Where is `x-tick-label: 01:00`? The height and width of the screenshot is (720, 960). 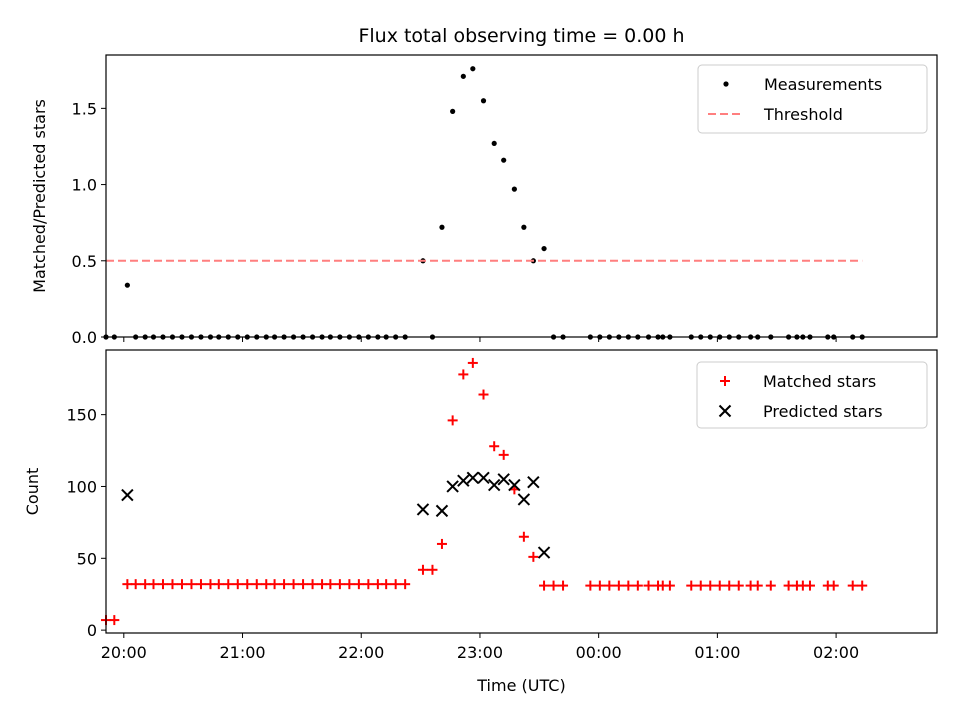
x-tick-label: 01:00 is located at coordinates (717, 652).